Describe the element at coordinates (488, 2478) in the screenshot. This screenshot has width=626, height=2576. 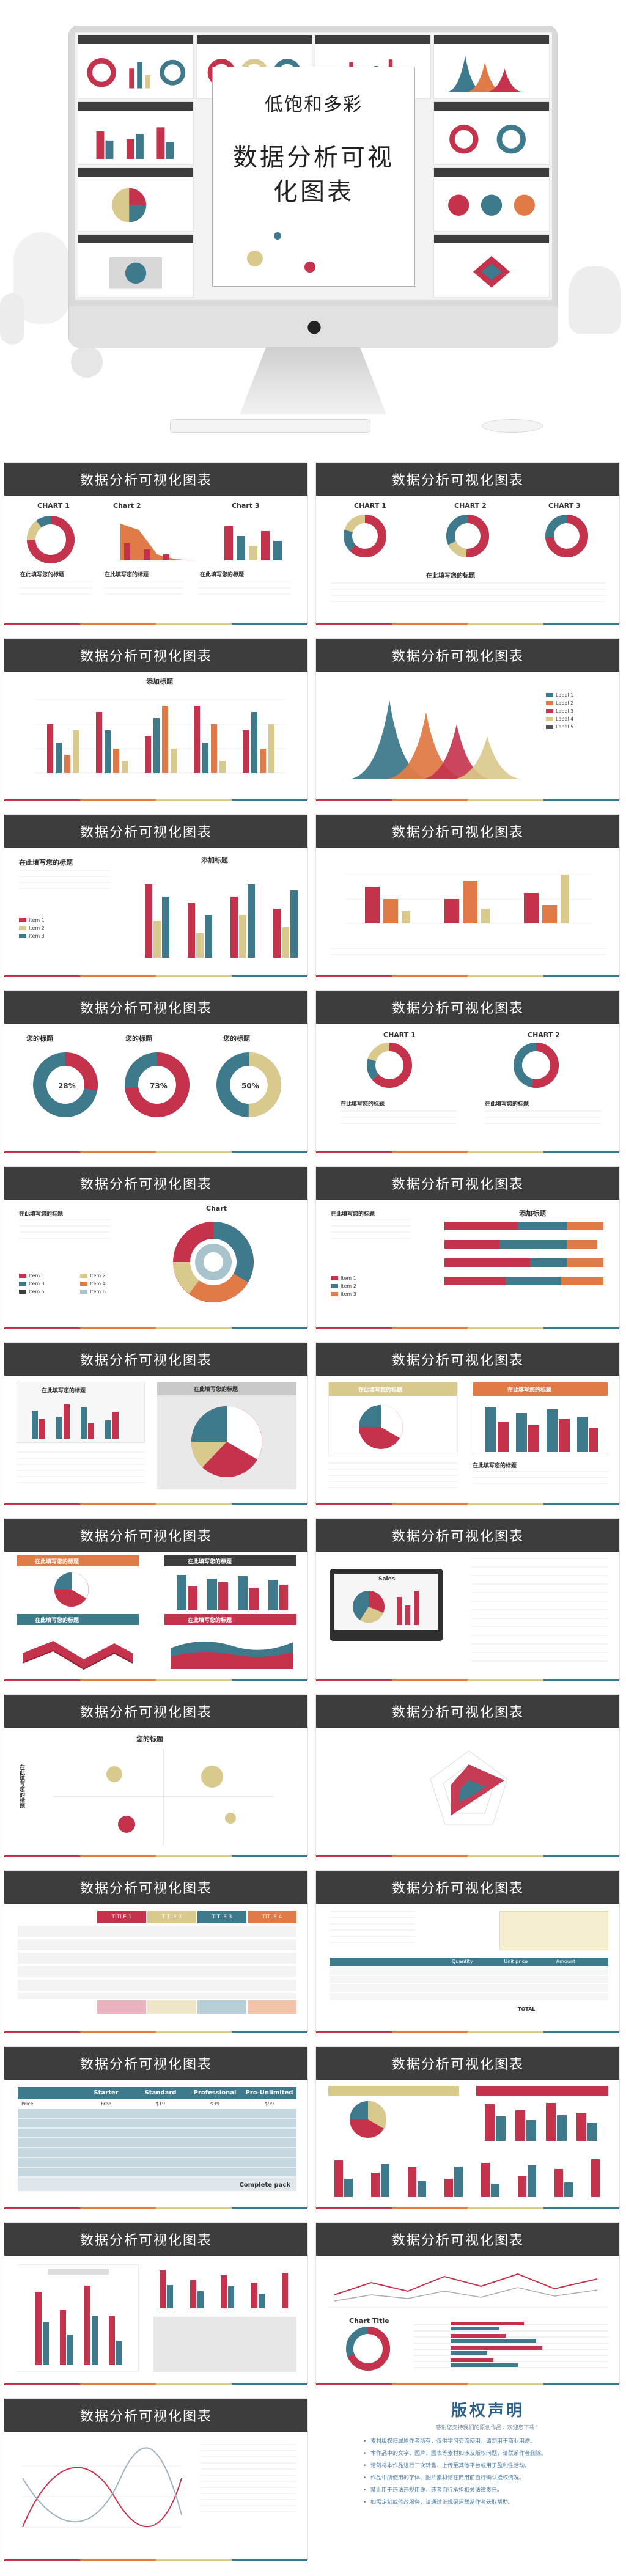
I see `list-item: 作品中所使用的字体、图片素材请在商用前自行确认授权情况。` at that location.